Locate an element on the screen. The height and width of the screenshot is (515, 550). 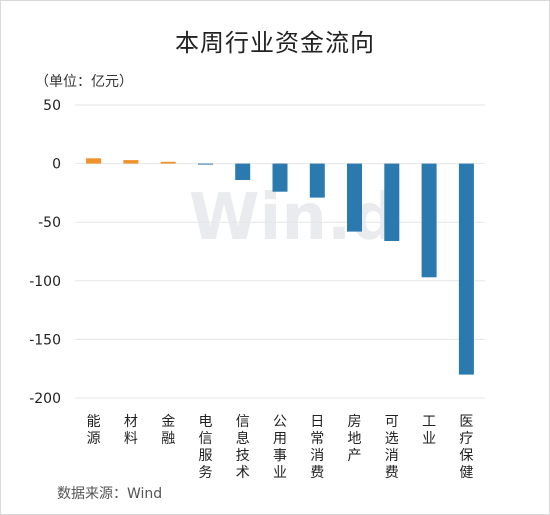
y-tick-label: -200 is located at coordinates (45, 399).